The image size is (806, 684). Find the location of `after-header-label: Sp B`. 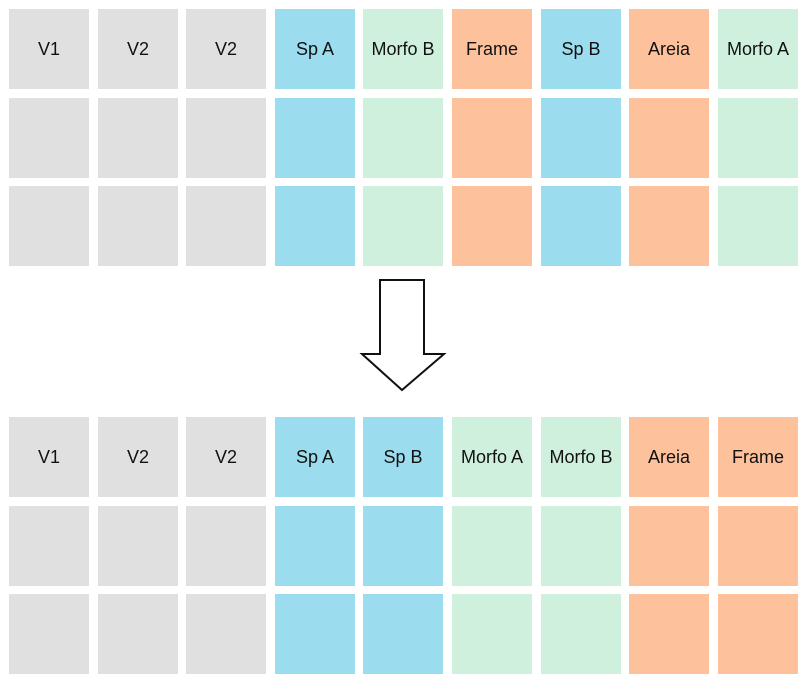

after-header-label: Sp B is located at coordinates (403, 456).